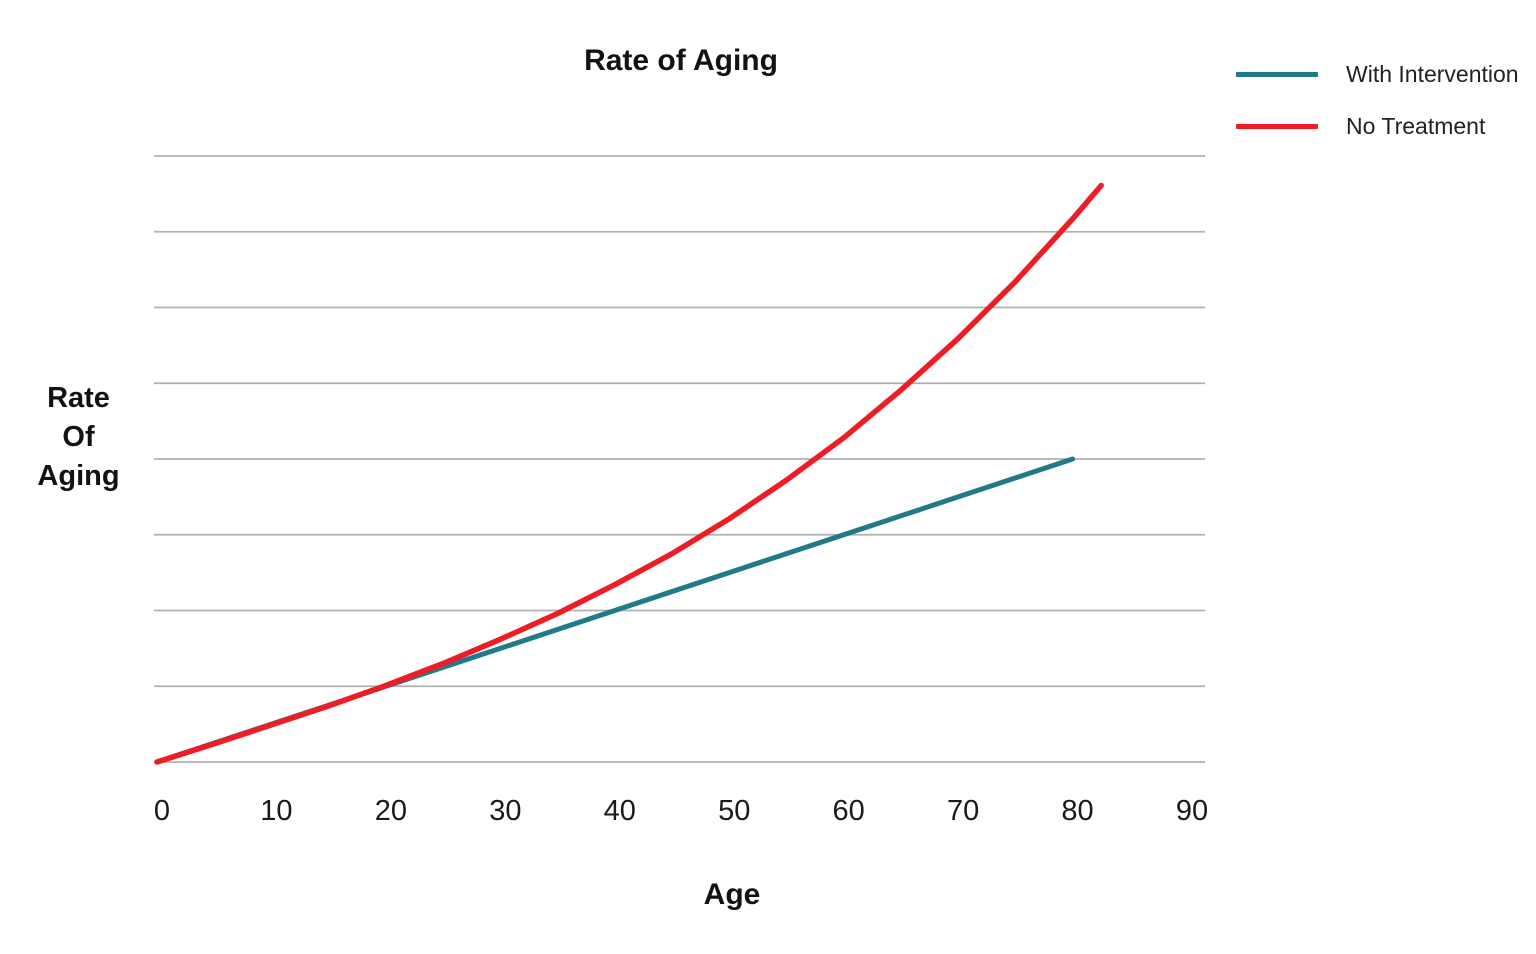  What do you see at coordinates (1416, 125) in the screenshot?
I see `legend-label: No Treatment` at bounding box center [1416, 125].